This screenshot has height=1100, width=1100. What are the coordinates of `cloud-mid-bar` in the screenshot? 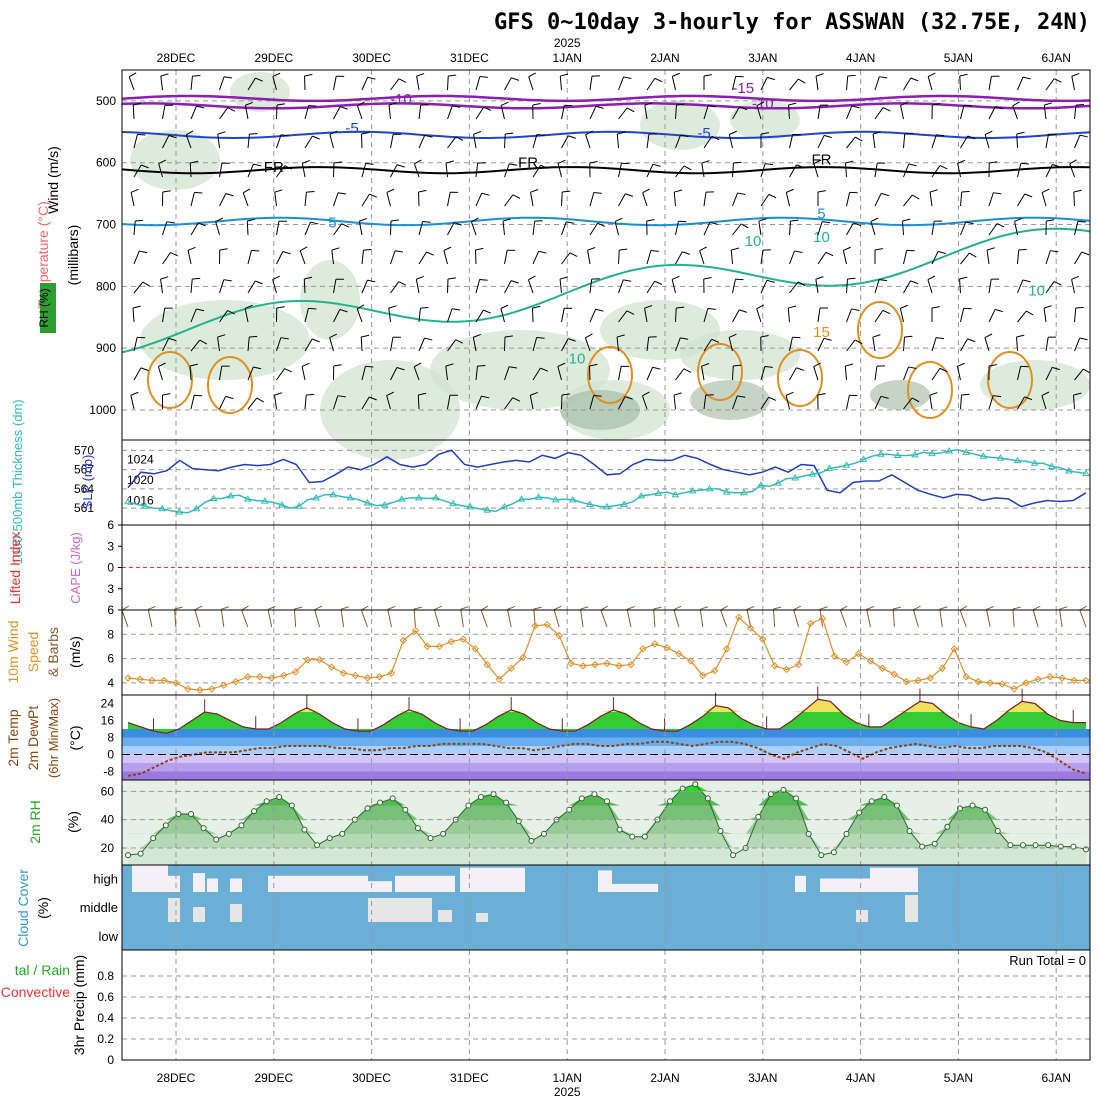 It's located at (174, 910).